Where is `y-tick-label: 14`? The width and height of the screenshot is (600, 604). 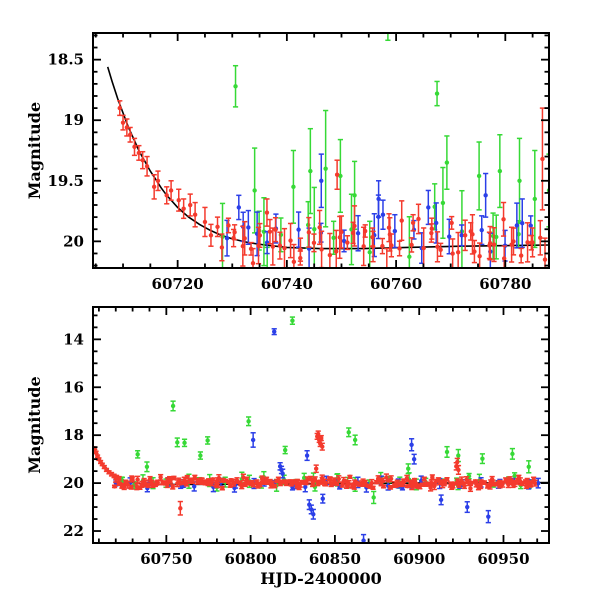 y-tick-label: 14 is located at coordinates (73, 339).